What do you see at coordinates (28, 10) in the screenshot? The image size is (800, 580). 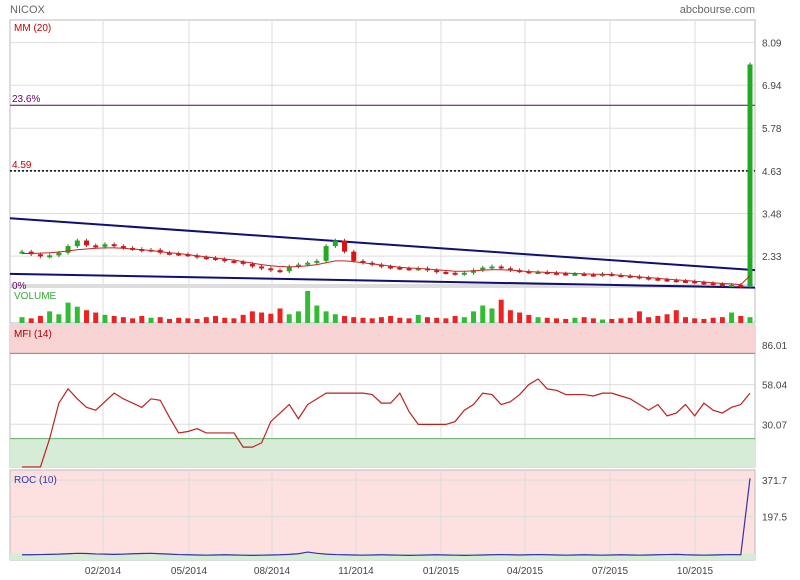 I see `ticker-label: NICOX` at bounding box center [28, 10].